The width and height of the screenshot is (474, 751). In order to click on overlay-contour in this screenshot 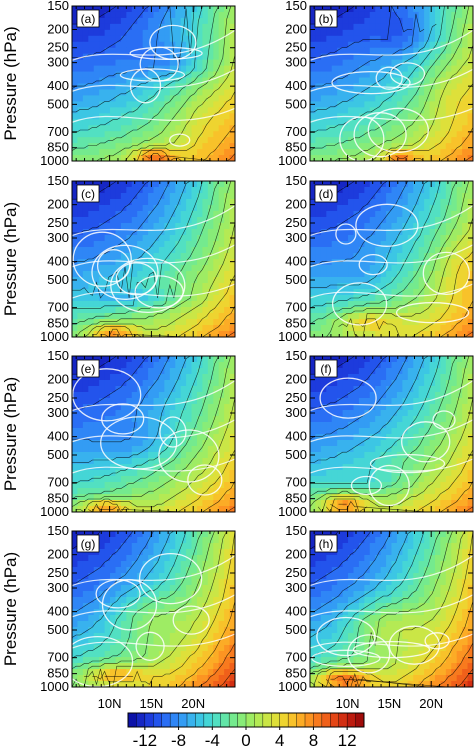, I will do `click(166, 53)`.